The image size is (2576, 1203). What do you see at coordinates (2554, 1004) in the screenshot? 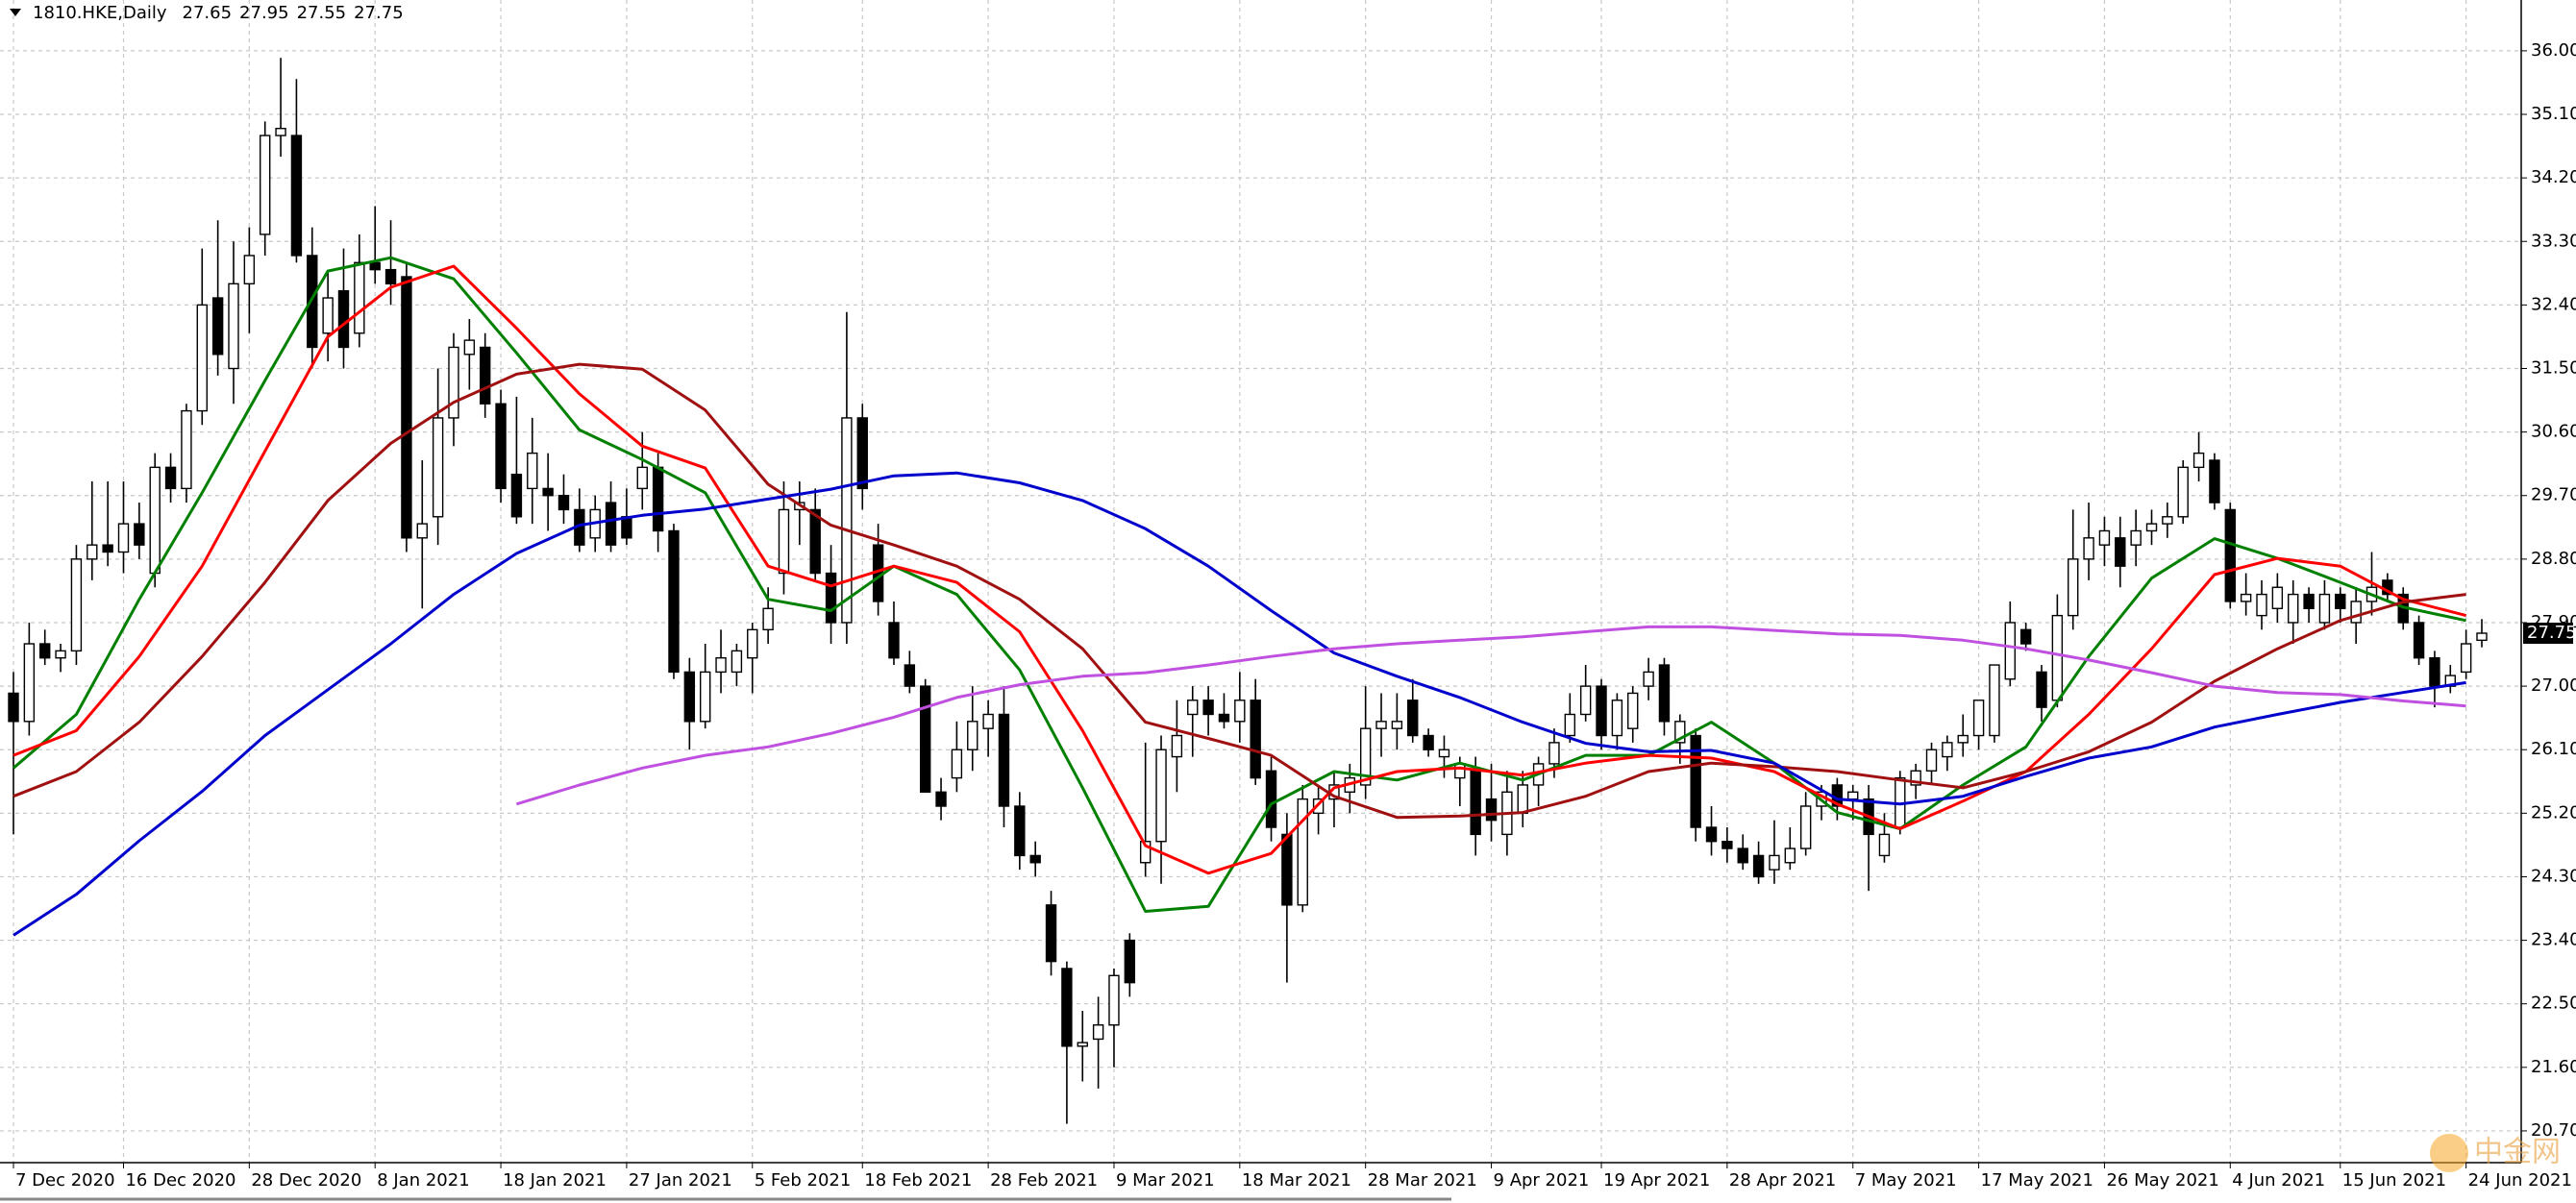
I see `y-tick-label: 22.50` at bounding box center [2554, 1004].